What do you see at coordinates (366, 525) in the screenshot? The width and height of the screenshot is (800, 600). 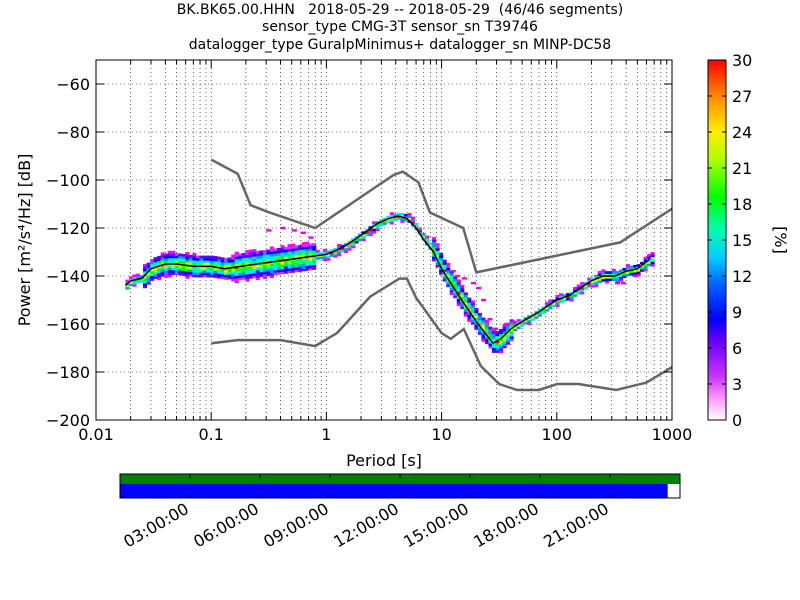 I see `time-tick-label: 12:00:00` at bounding box center [366, 525].